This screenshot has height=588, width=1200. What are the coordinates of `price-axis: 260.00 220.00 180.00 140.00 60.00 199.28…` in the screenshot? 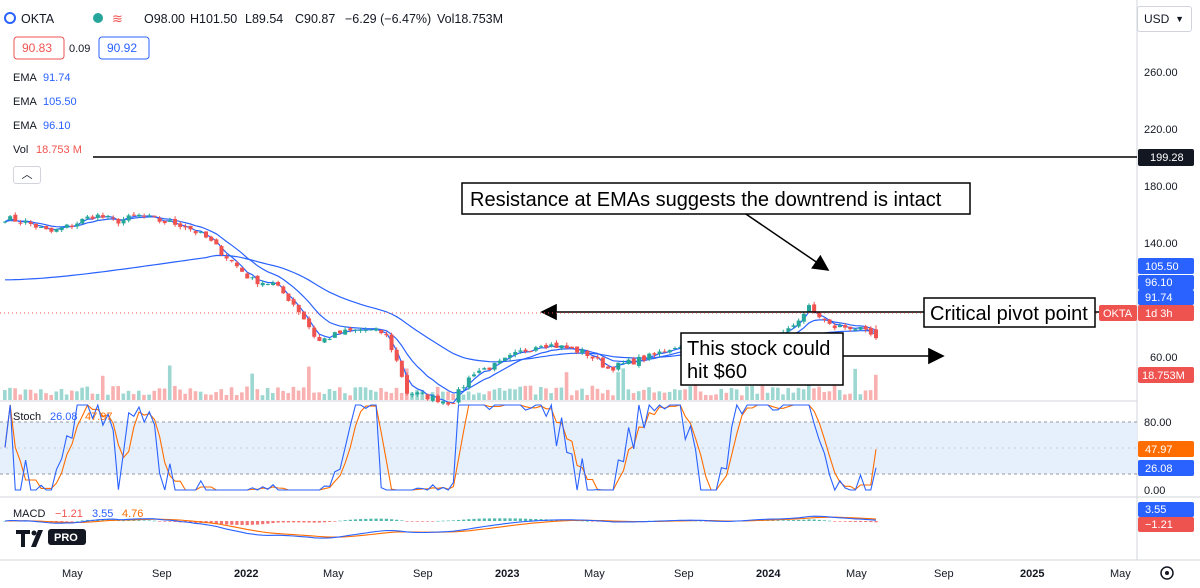 It's located at (1146, 225).